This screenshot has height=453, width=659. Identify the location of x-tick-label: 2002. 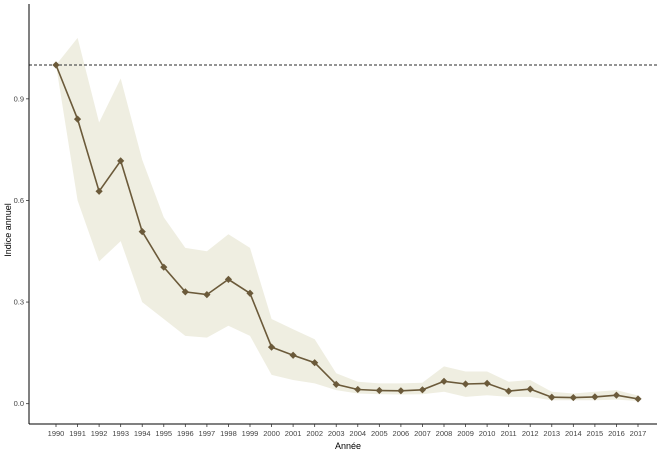
(314, 433).